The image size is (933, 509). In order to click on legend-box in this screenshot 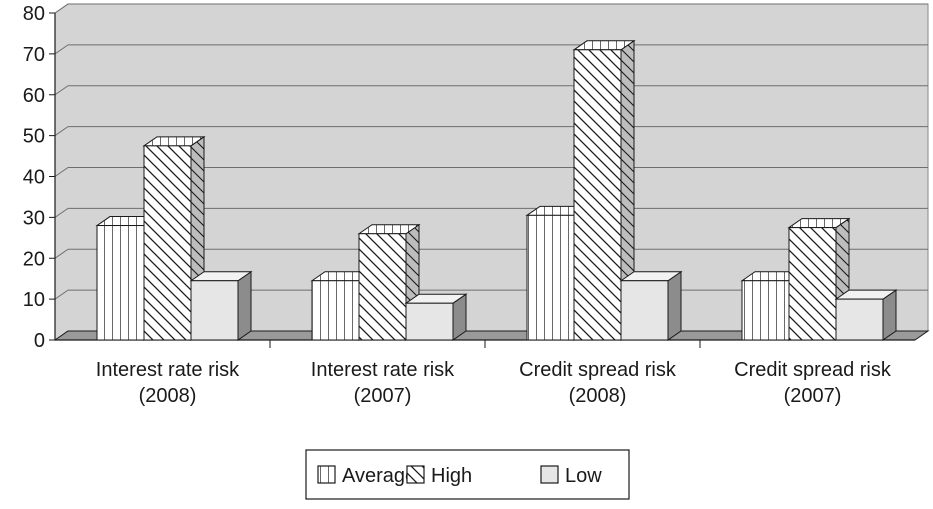, I will do `click(467, 474)`.